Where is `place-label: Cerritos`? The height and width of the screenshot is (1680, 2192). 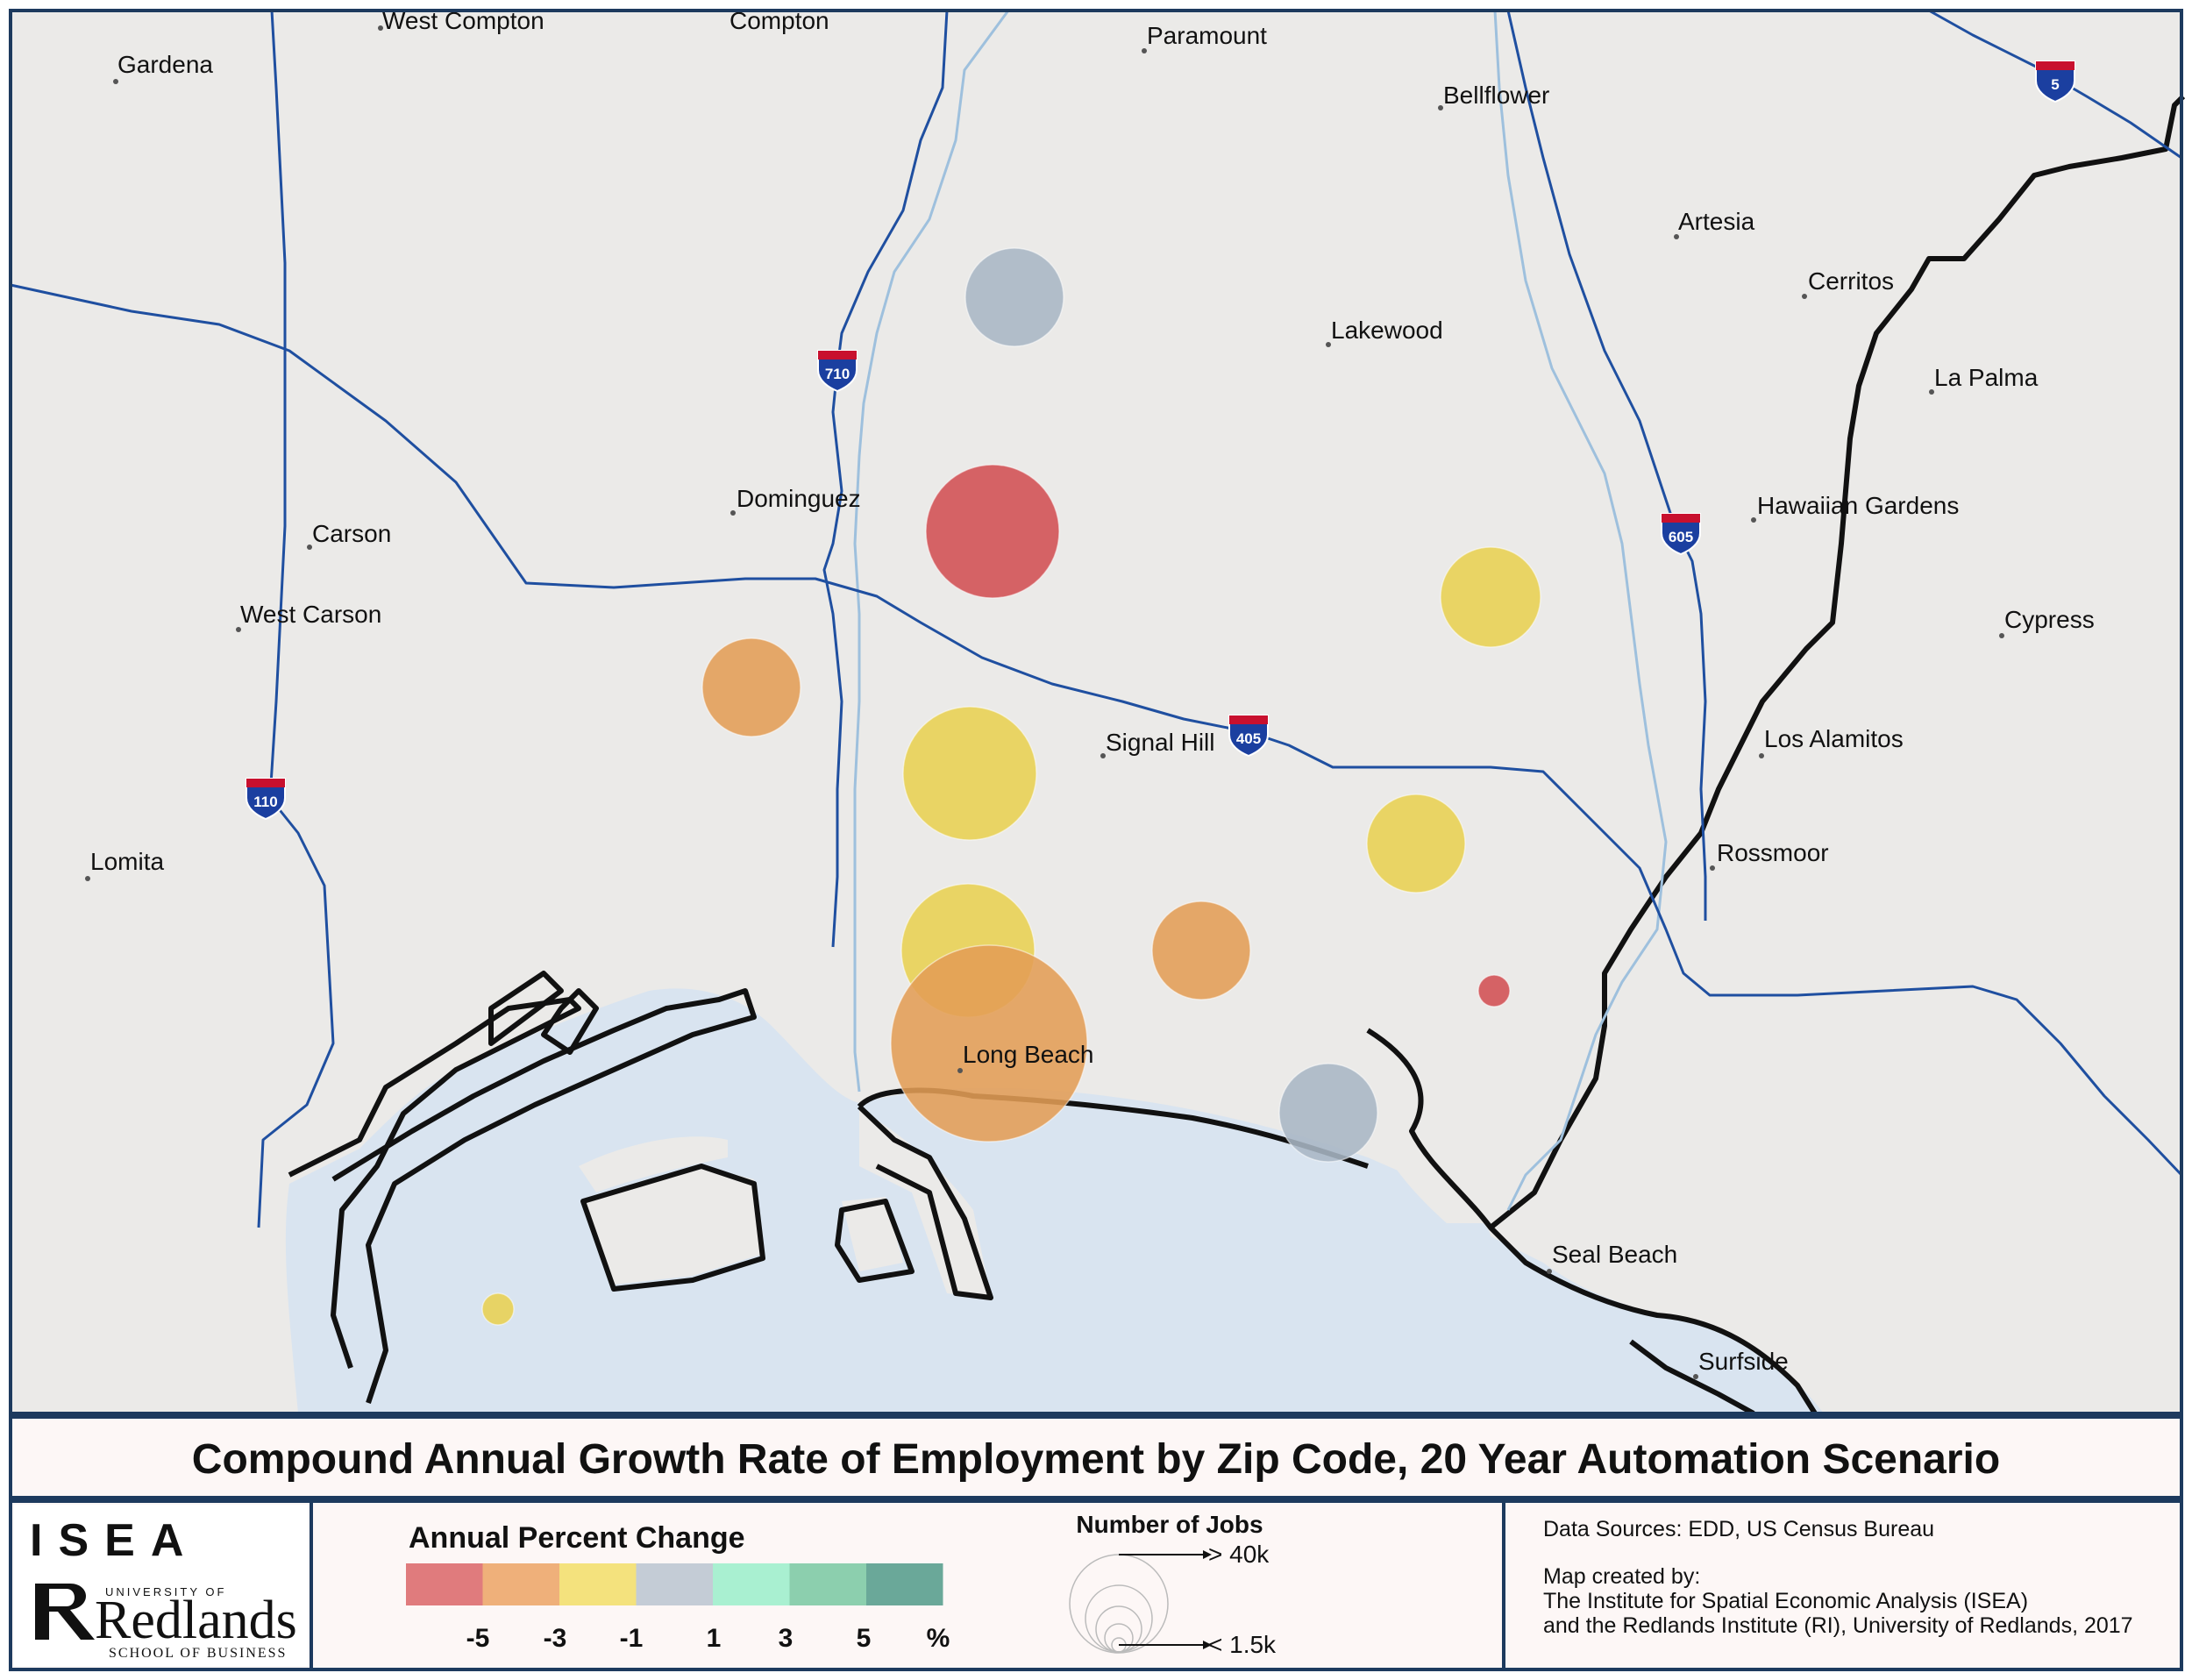 place-label: Cerritos is located at coordinates (1851, 281).